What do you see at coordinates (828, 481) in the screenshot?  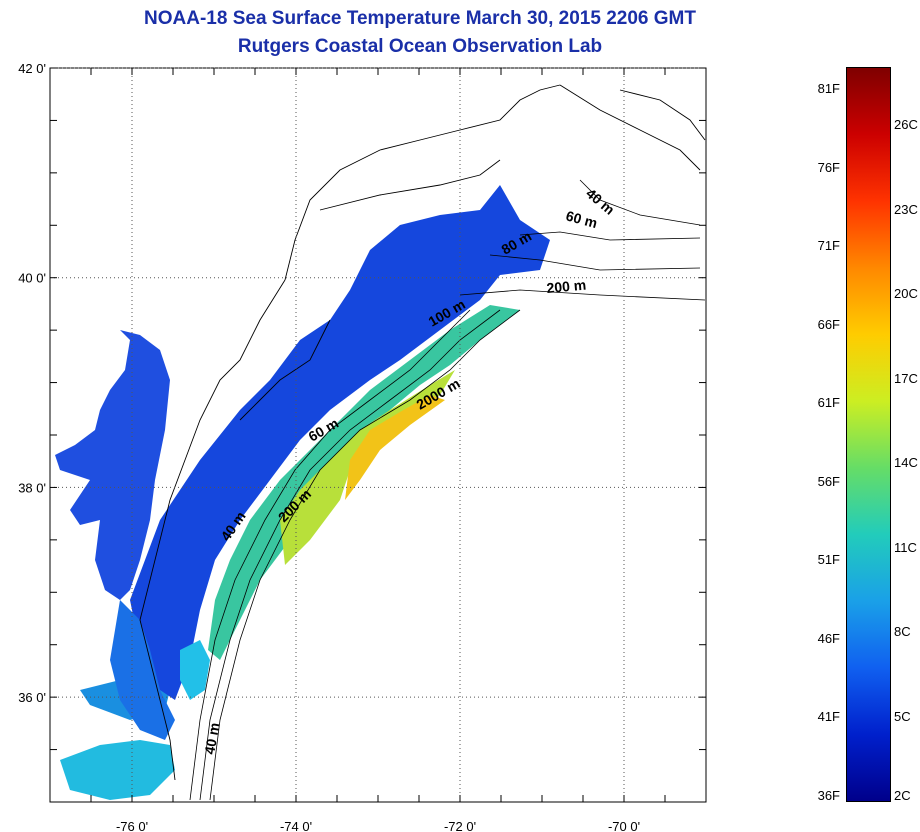 I see `colorbar-fahrenheit-label: 56F` at bounding box center [828, 481].